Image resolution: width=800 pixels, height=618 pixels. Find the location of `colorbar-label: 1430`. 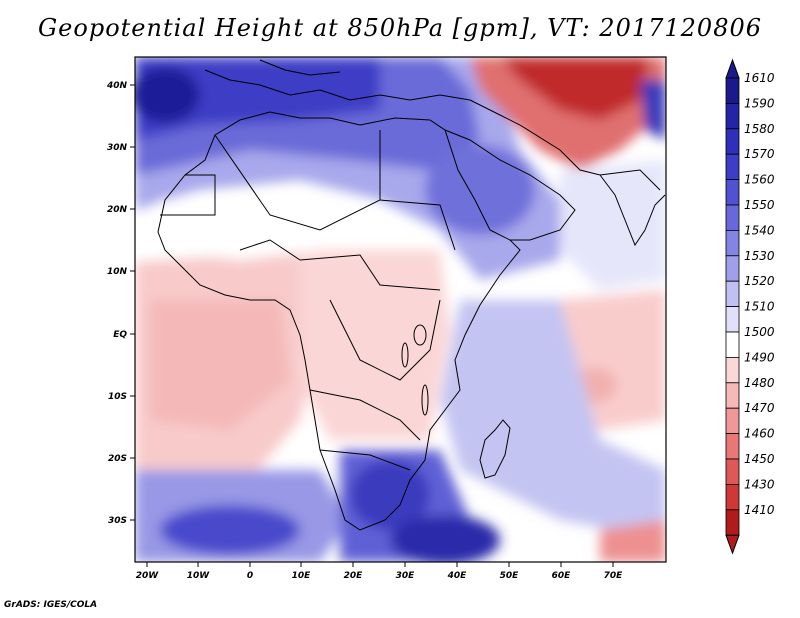

colorbar-label: 1430 is located at coordinates (759, 484).